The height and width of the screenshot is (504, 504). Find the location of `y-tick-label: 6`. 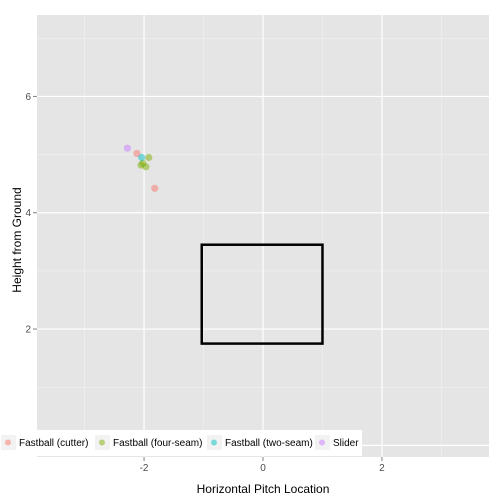

y-tick-label: 6 is located at coordinates (28, 97).